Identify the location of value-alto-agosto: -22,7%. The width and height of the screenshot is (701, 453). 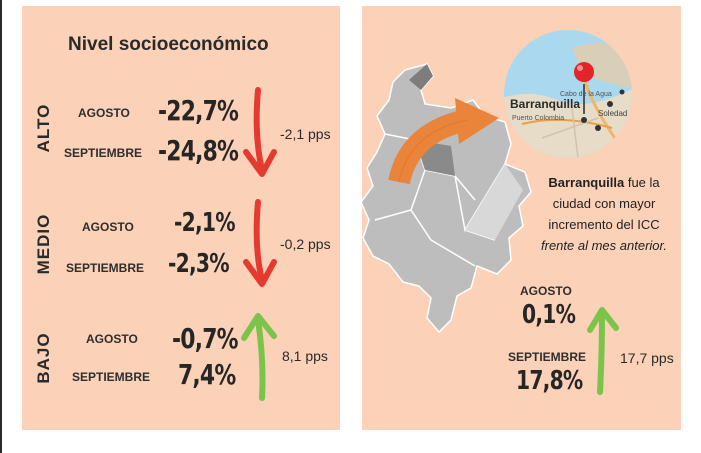
(198, 110).